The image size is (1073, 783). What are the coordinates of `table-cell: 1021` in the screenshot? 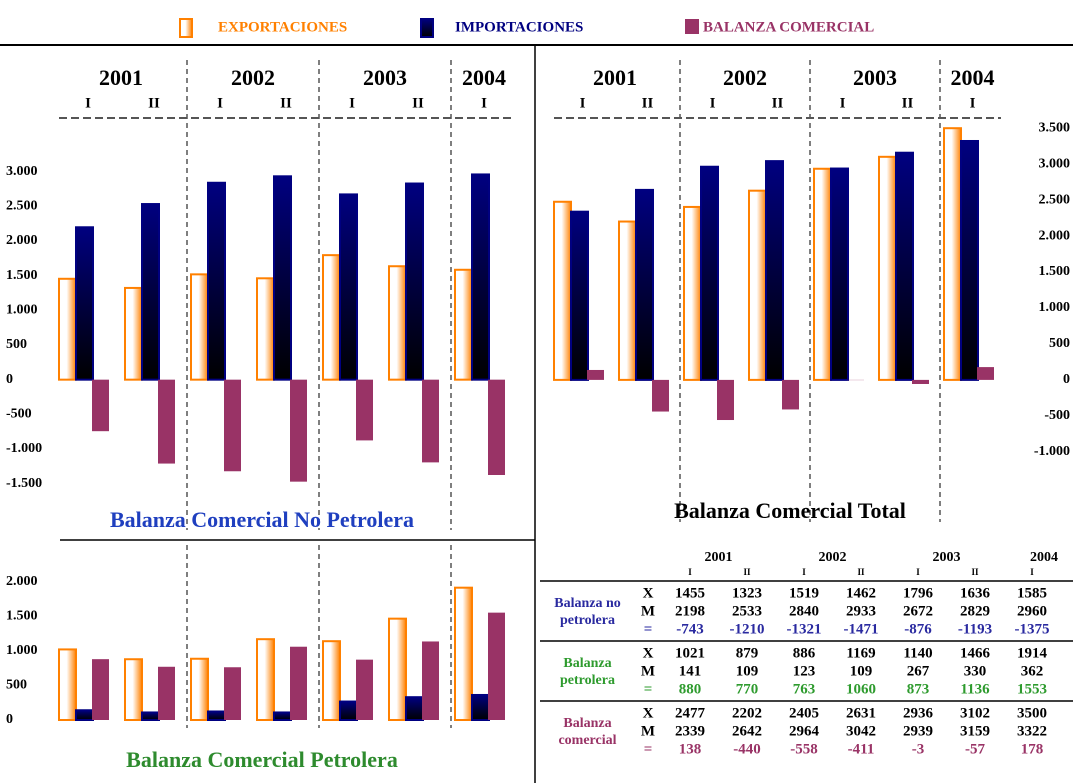 It's located at (690, 653).